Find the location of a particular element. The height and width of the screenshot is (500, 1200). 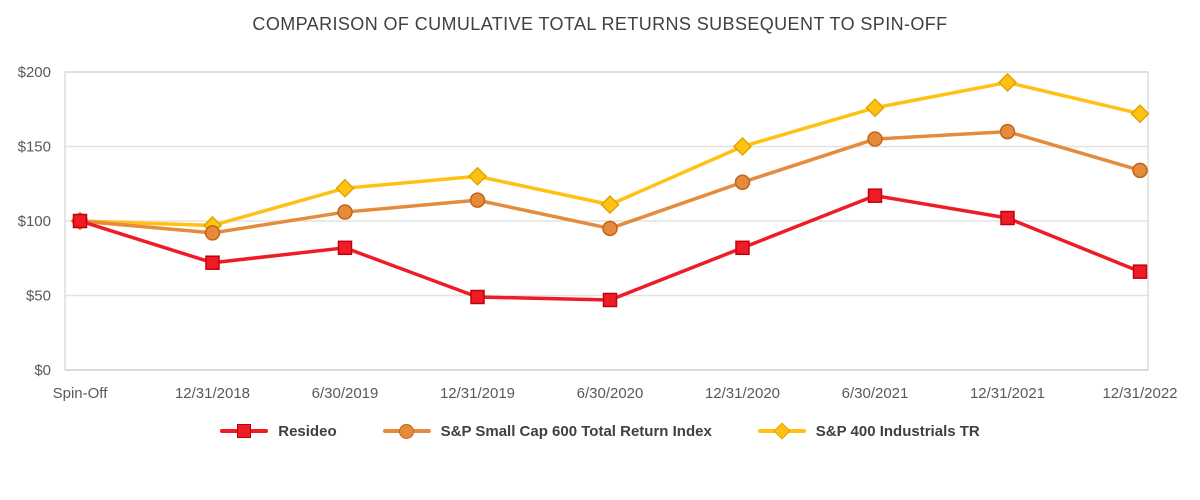

sp400-diamond-marker-icon is located at coordinates (781, 431).